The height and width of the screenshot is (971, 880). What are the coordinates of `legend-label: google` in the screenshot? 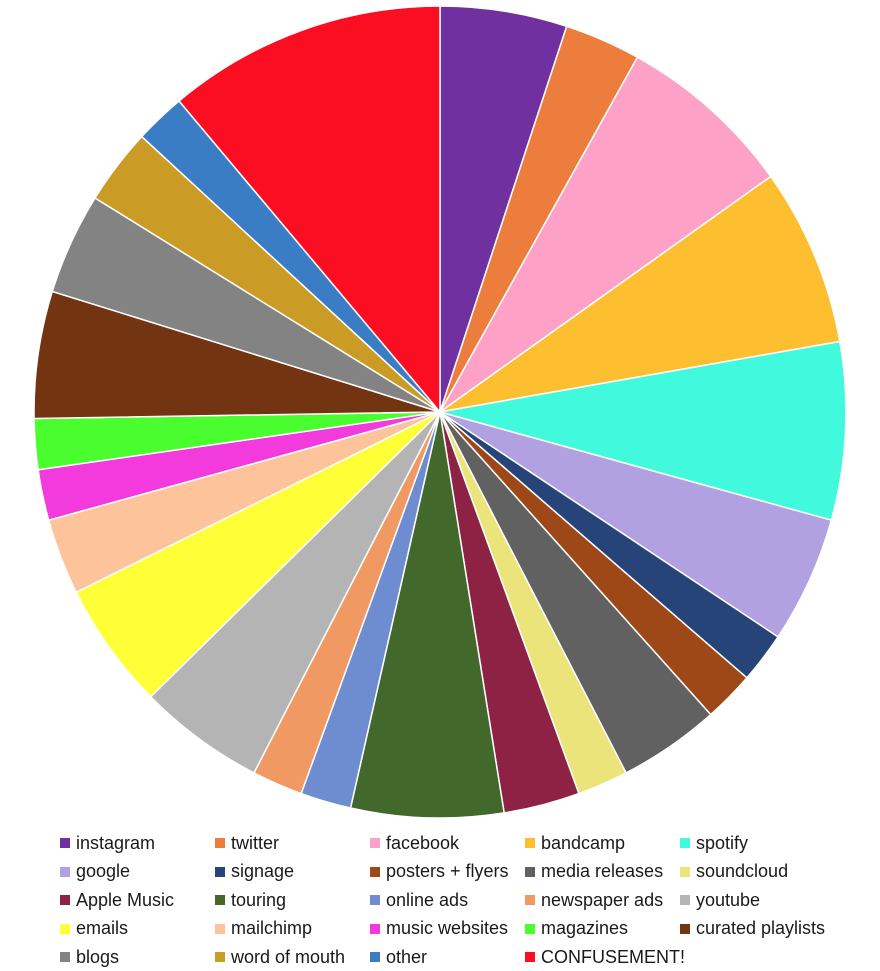 It's located at (103, 871).